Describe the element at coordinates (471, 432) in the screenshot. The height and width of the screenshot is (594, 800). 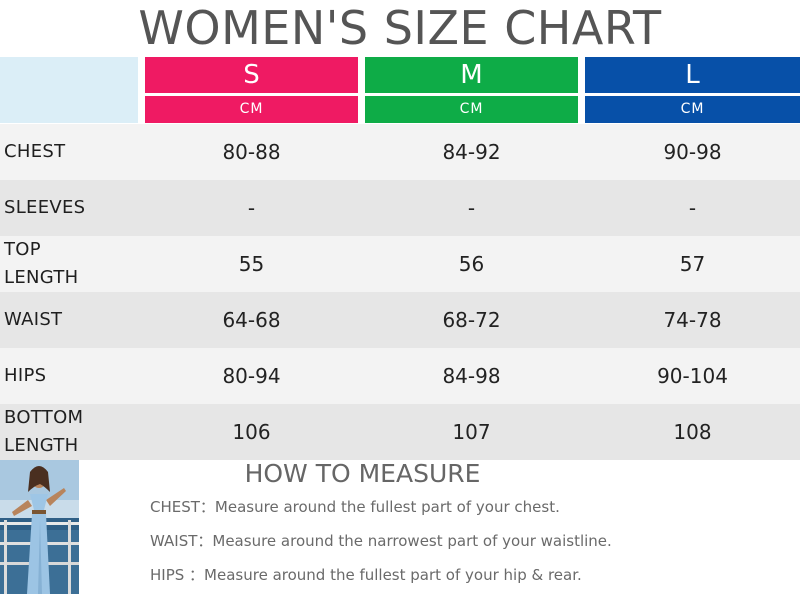
I see `table-cell: 107` at that location.